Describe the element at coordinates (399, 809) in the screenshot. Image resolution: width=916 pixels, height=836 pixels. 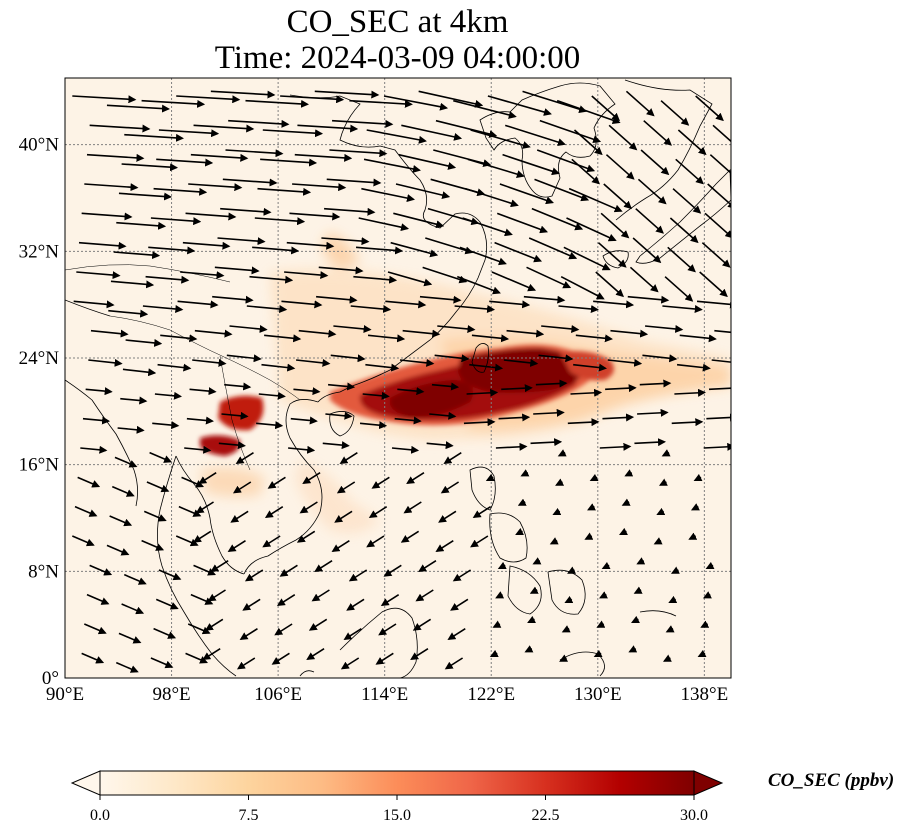
I see `colorbar-ticks: 0.0 7.5 15.0 22.5 30.0` at that location.